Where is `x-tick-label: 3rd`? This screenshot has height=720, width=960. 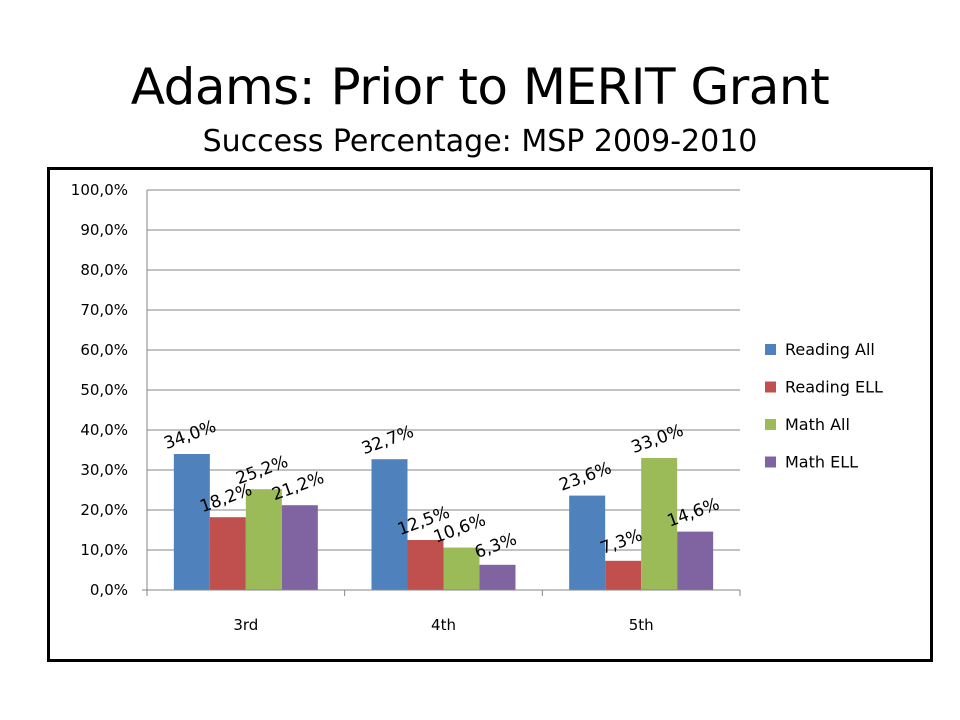 x-tick-label: 3rd is located at coordinates (245, 625).